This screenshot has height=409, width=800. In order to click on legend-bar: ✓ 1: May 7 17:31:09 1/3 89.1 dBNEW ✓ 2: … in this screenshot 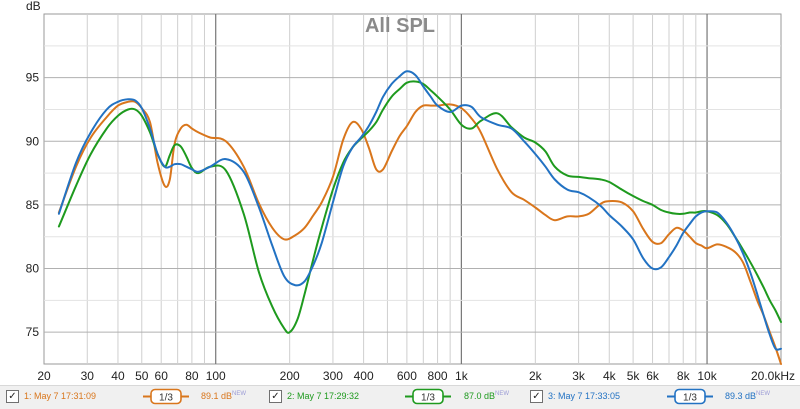, I will do `click(400, 397)`.